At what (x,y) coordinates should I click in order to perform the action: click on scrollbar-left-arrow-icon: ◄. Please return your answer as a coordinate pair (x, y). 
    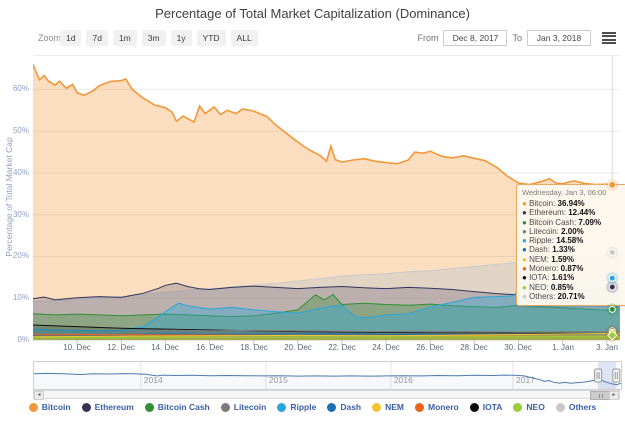
    Looking at the image, I should click on (39, 395).